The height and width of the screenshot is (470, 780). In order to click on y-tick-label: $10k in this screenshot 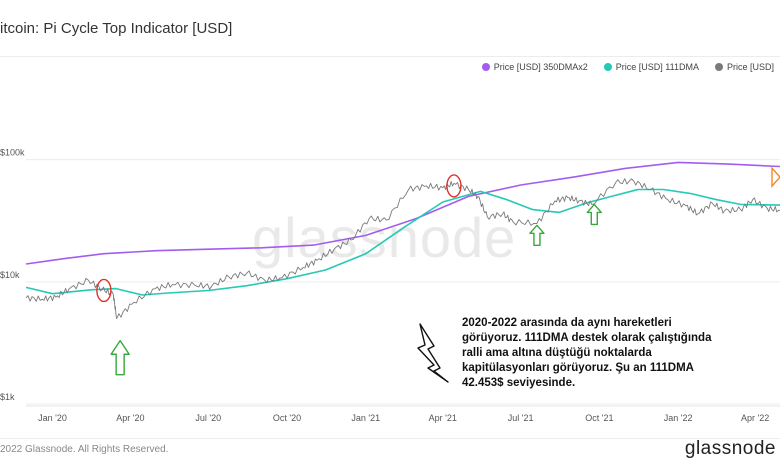, I will do `click(10, 275)`.